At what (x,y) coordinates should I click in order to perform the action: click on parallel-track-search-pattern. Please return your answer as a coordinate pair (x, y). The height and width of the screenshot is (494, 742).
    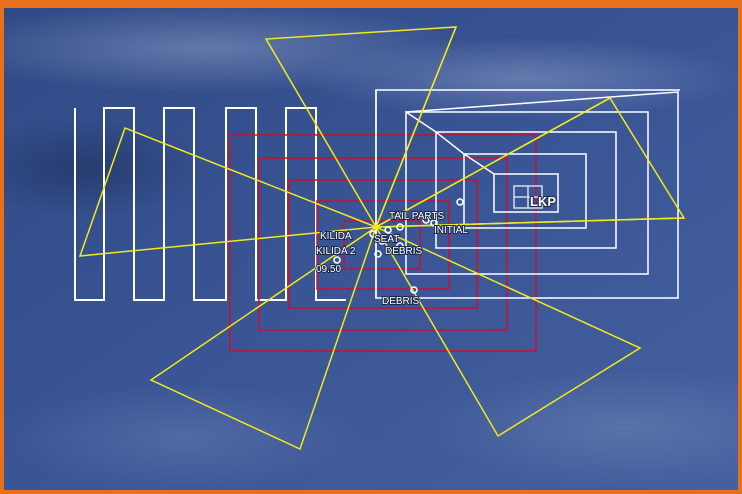
    Looking at the image, I should click on (210, 204).